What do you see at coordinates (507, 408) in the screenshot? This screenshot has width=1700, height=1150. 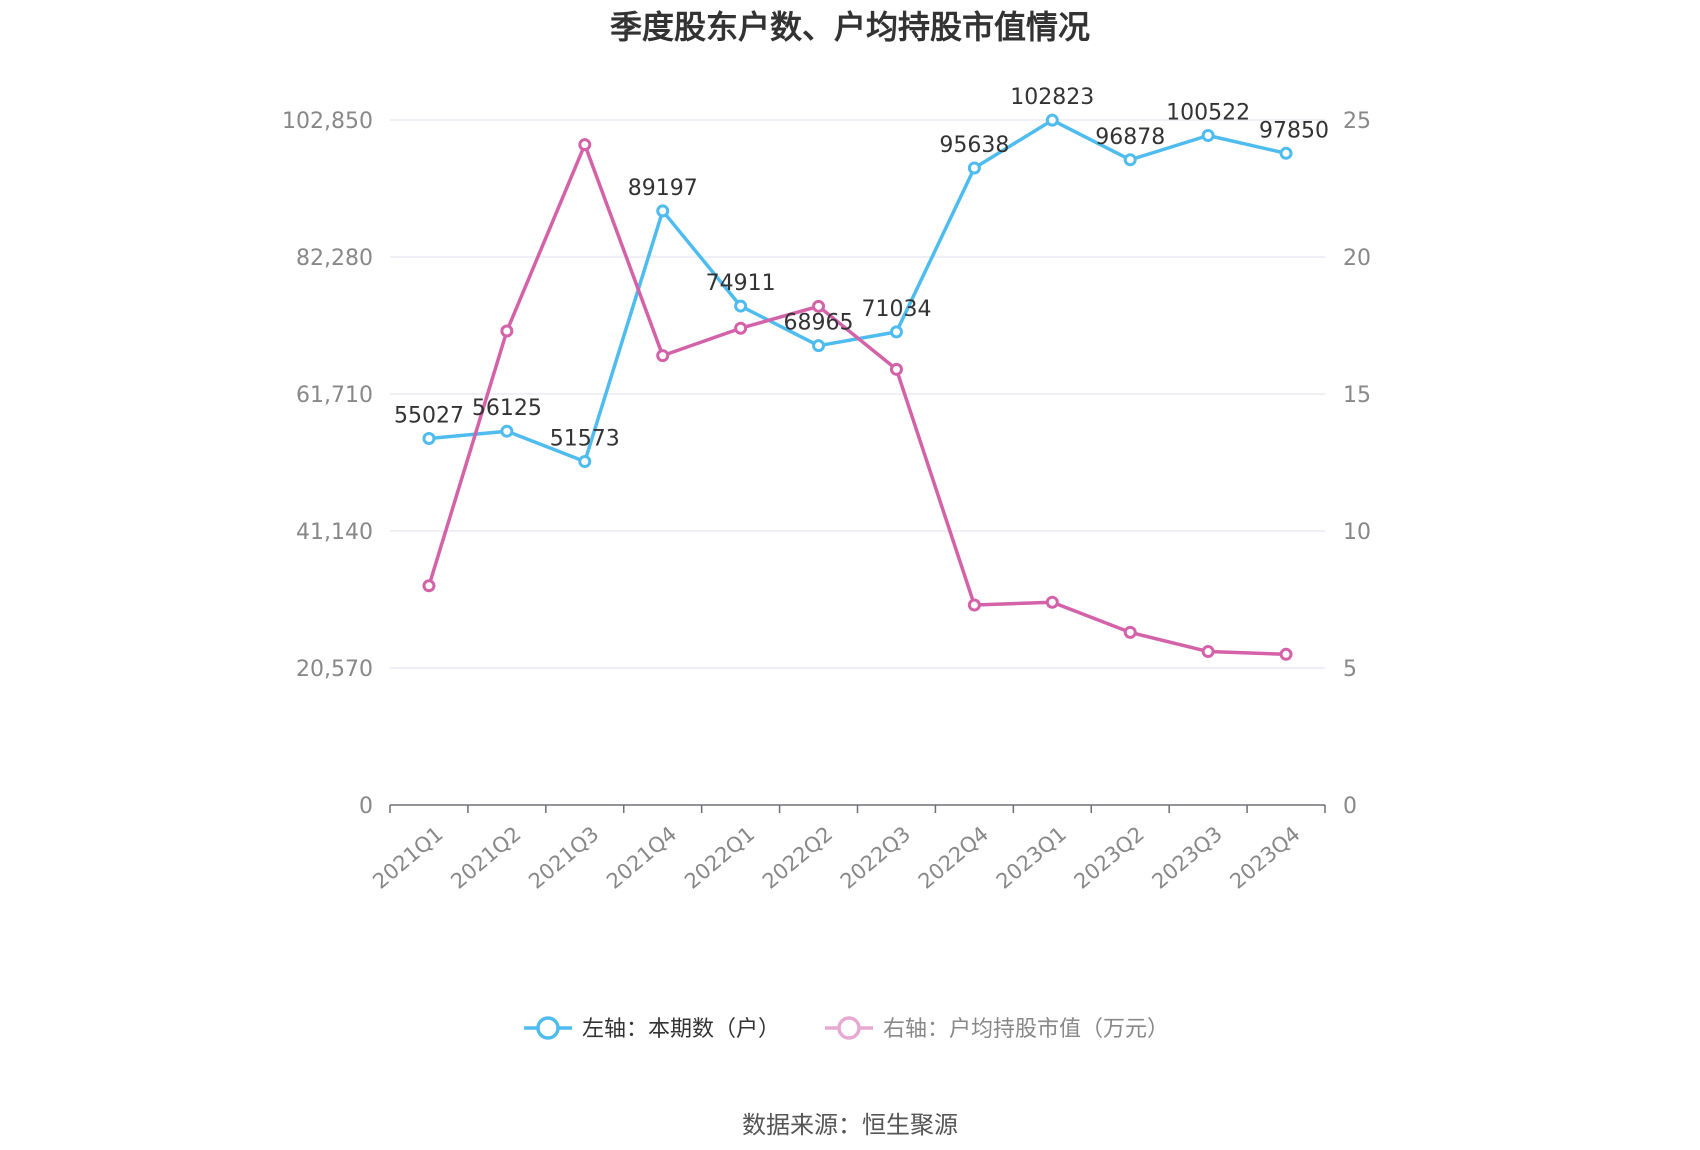 I see `data-label: 56125` at bounding box center [507, 408].